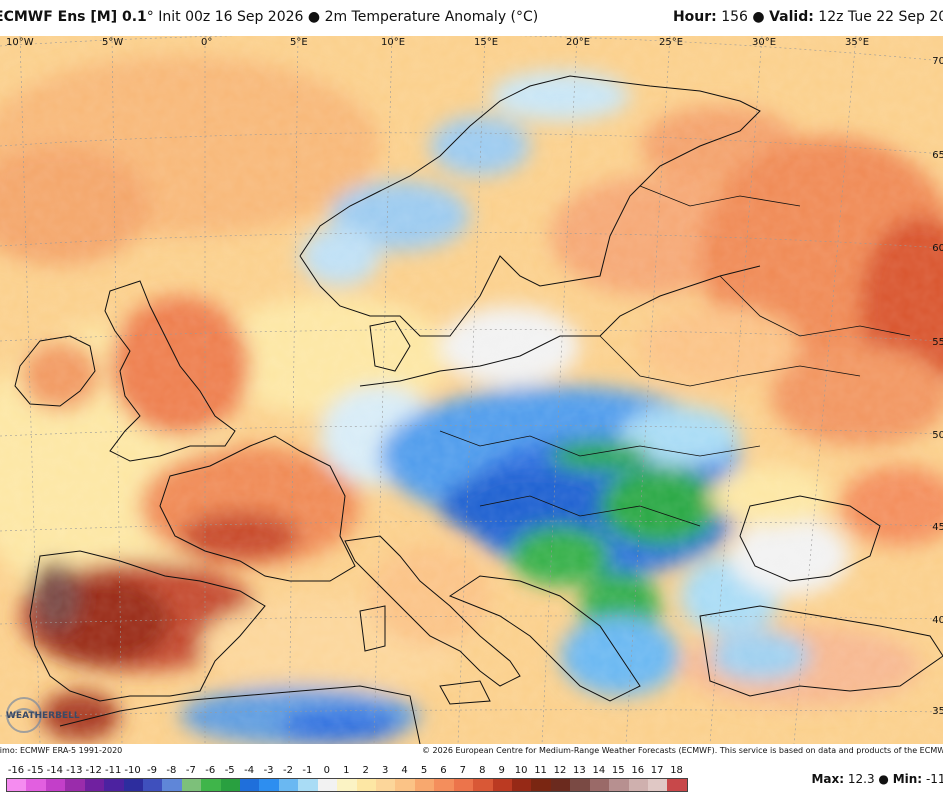  Describe the element at coordinates (229, 770) in the screenshot. I see `scale-label: -5` at that location.